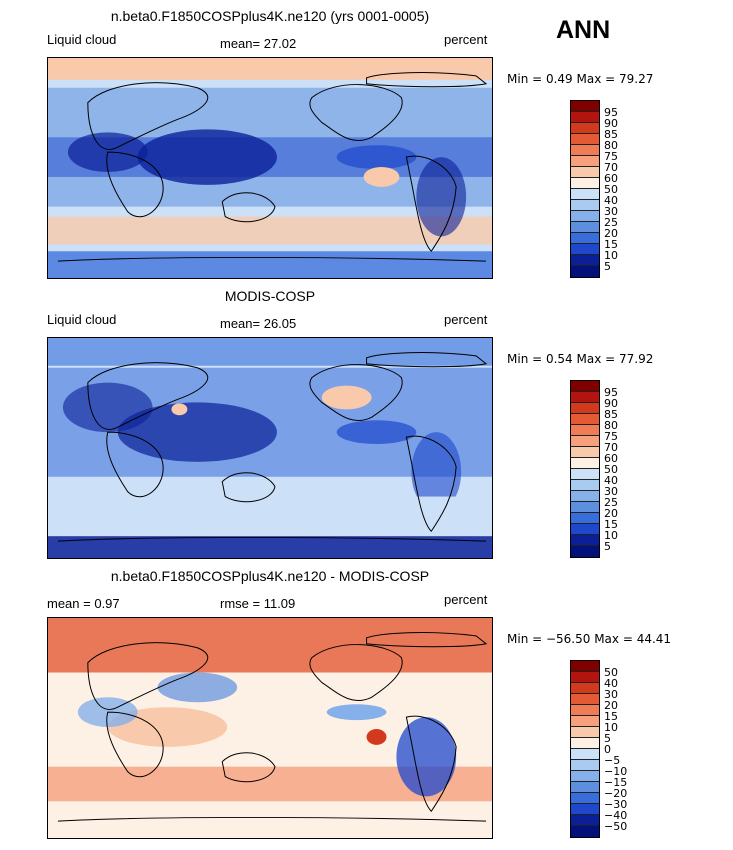 This screenshot has height=850, width=733. What do you see at coordinates (616, 771) in the screenshot?
I see `colorbar-label: −10` at bounding box center [616, 771].